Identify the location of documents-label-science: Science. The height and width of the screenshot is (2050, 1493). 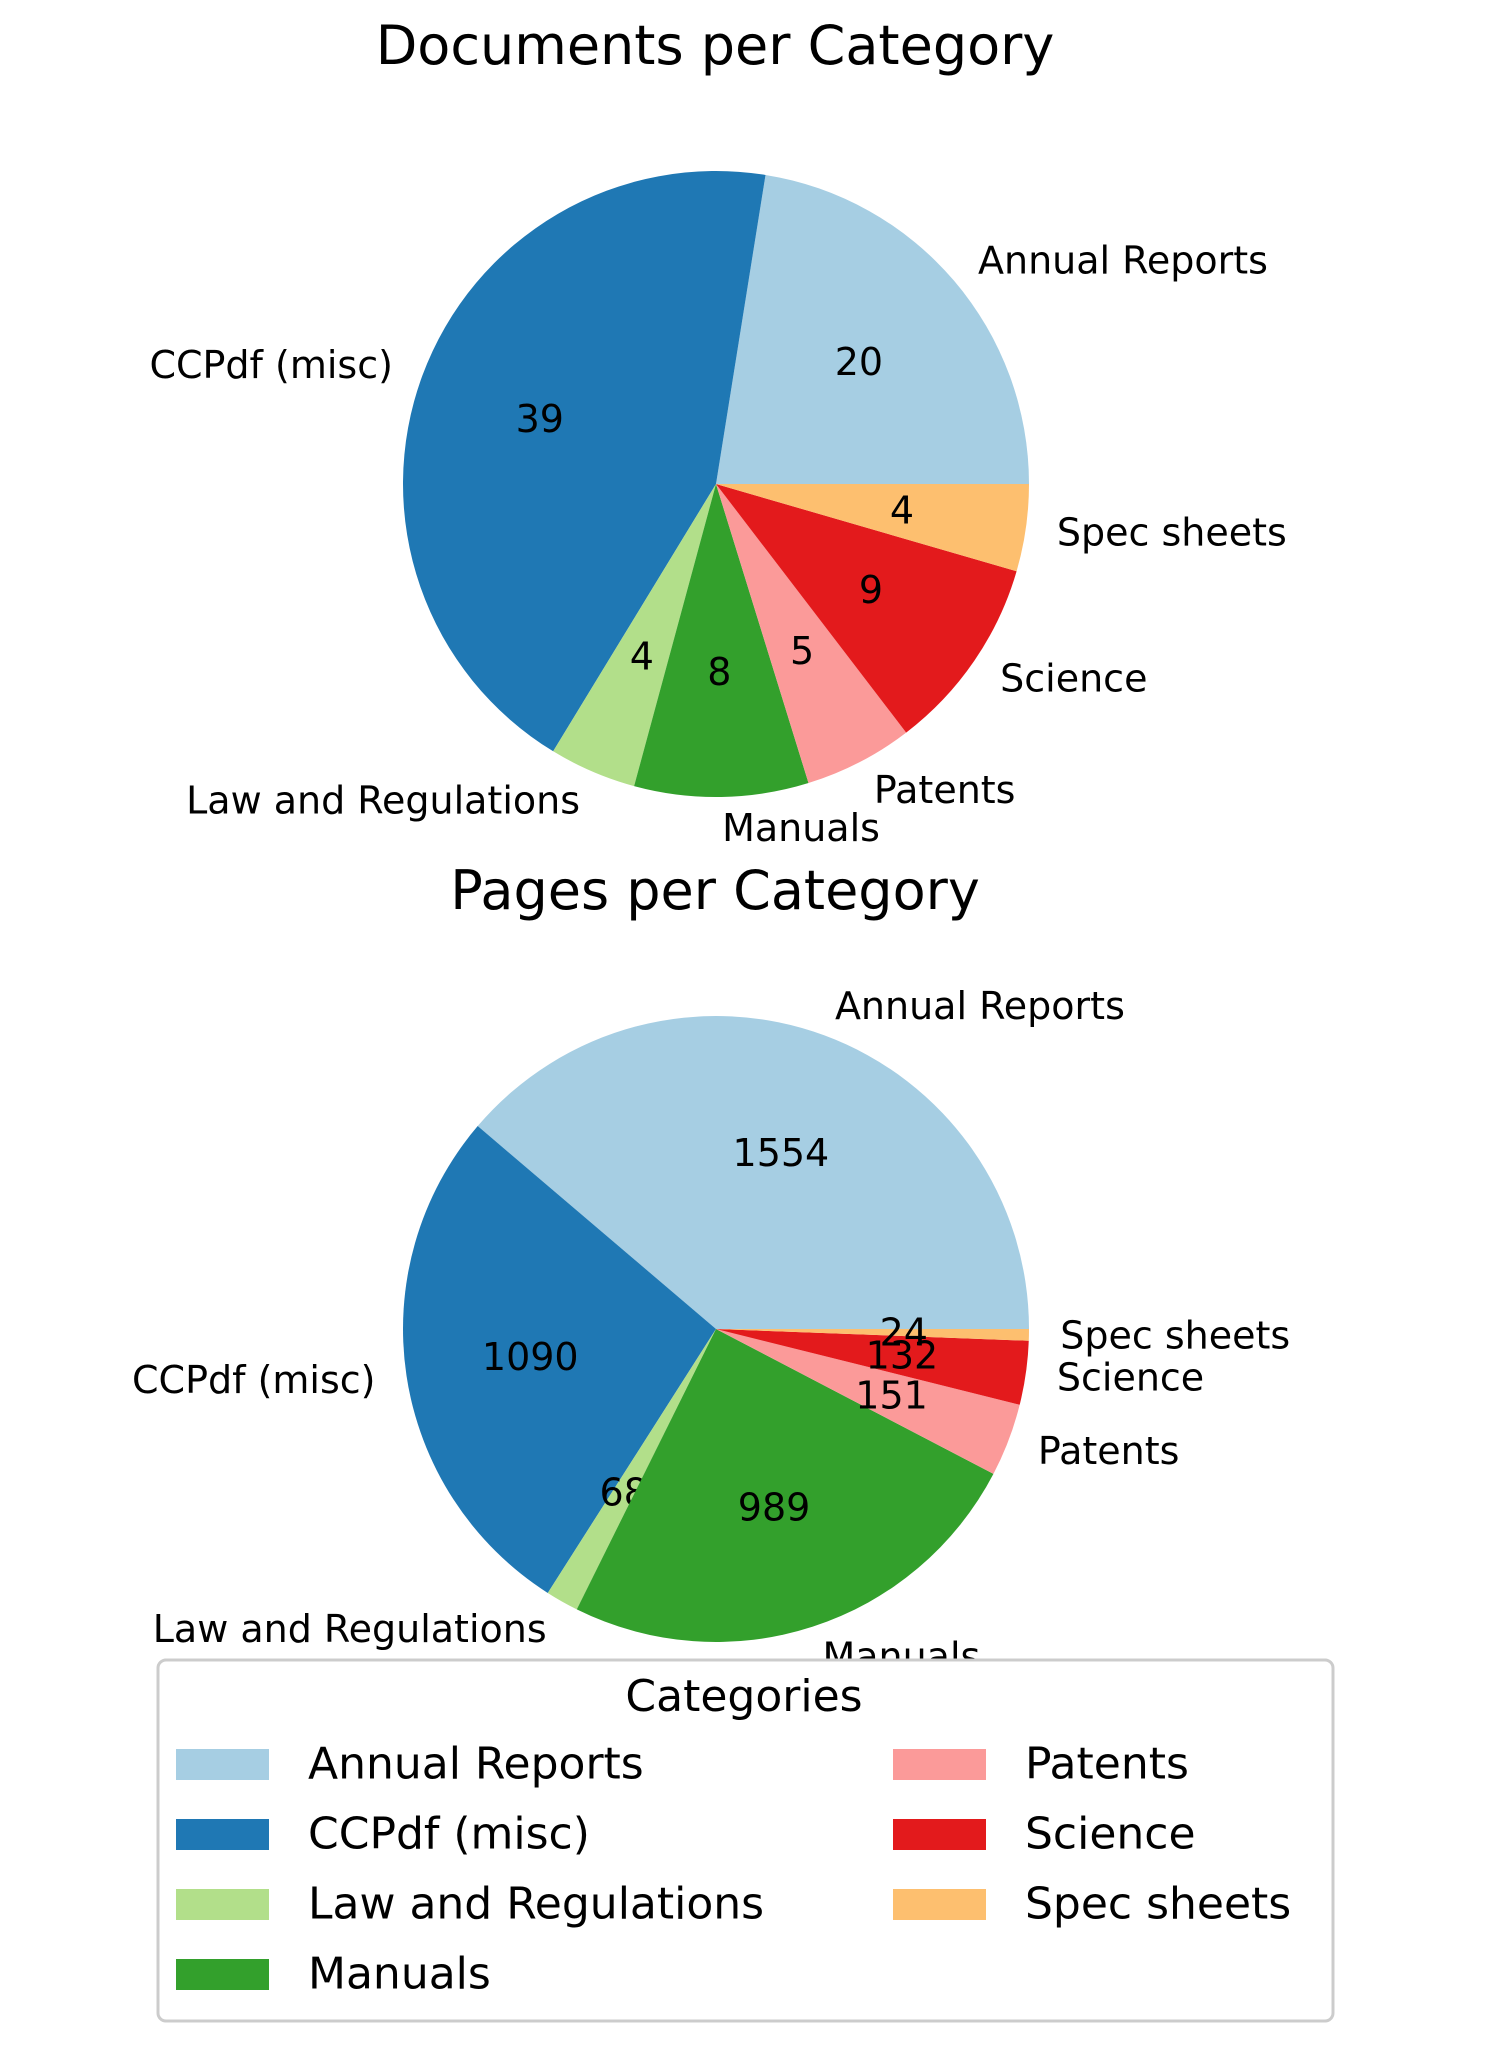
(1073, 678).